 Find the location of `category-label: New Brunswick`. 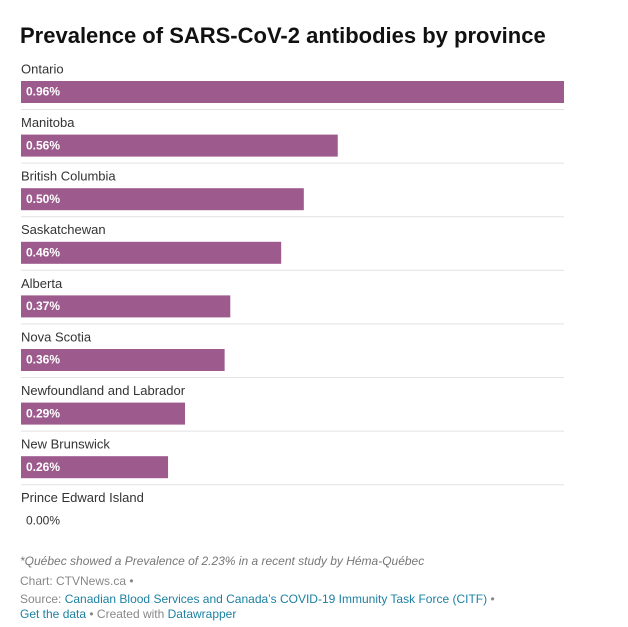

category-label: New Brunswick is located at coordinates (65, 444).